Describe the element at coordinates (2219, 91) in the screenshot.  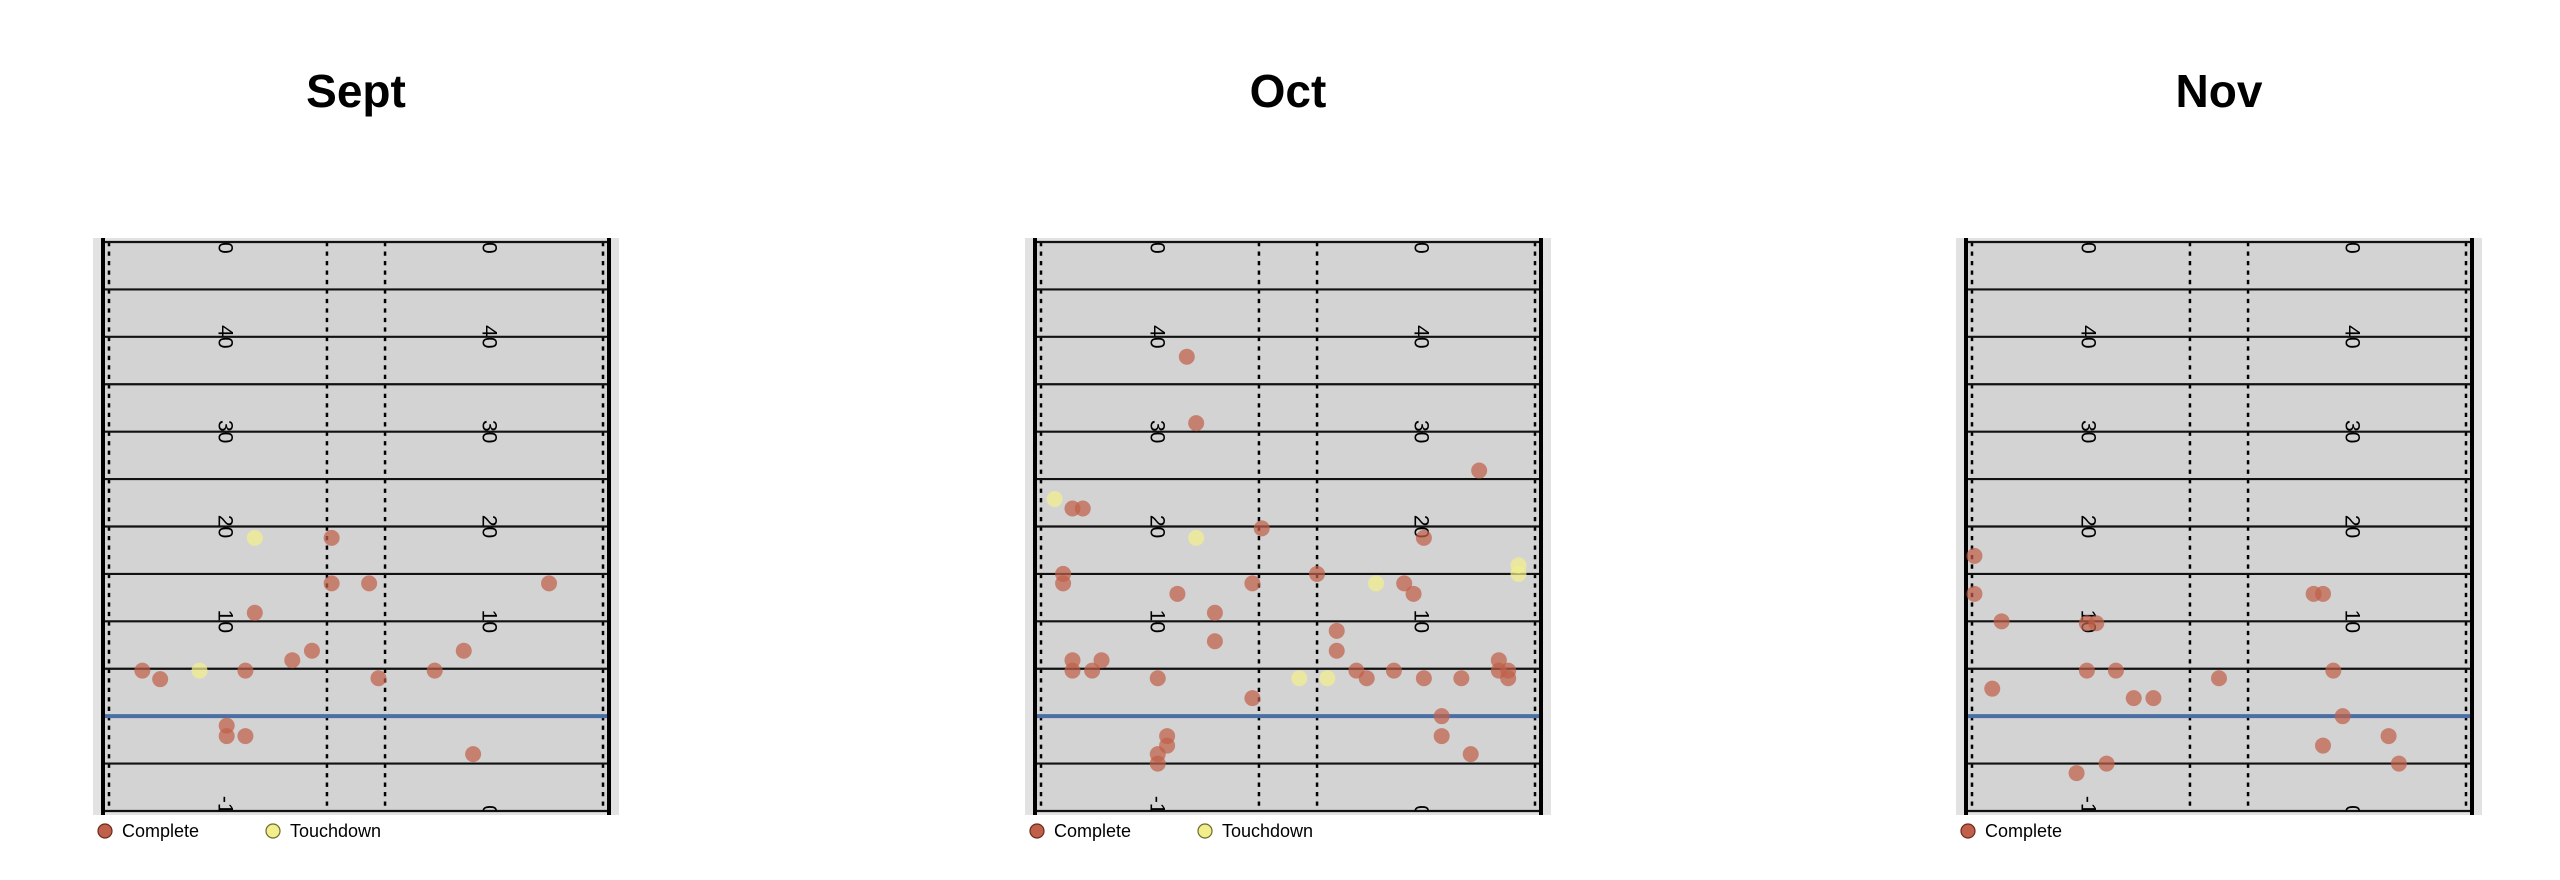
I see `chart-title: Nov` at that location.